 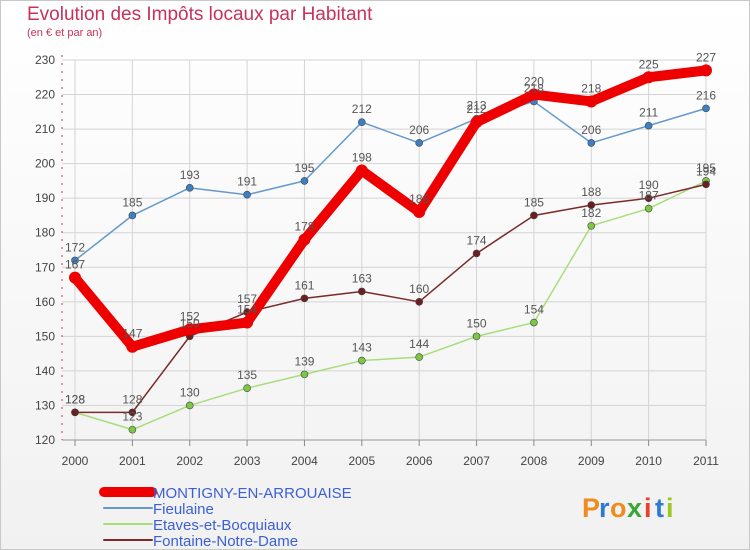 I want to click on data-label-fieulaine: 213, so click(x=477, y=106).